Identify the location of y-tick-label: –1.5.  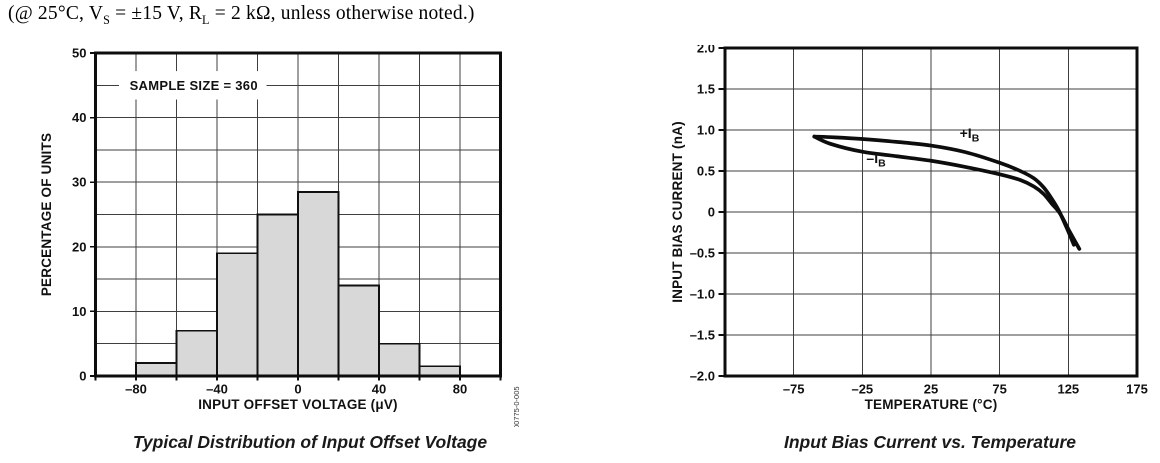
(702, 335).